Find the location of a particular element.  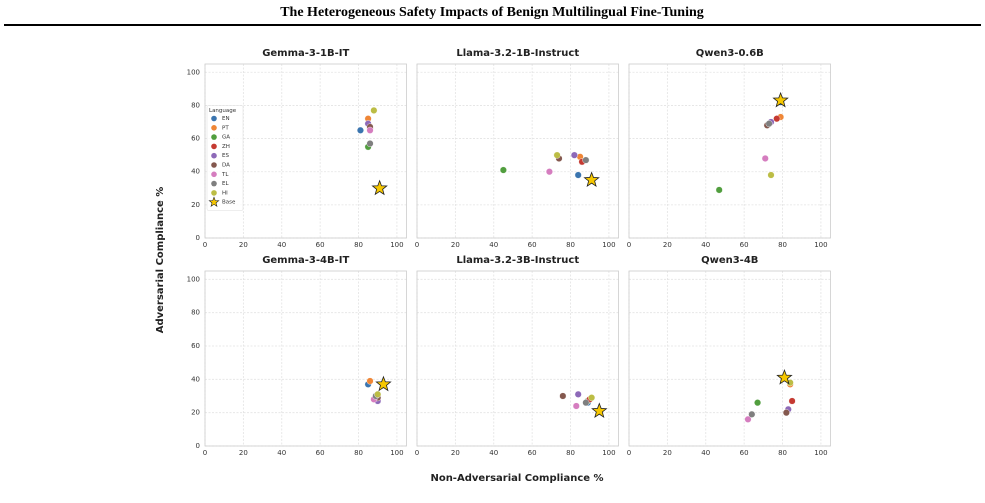

y-axis-label: Adversarial Compliance % is located at coordinates (160, 260).